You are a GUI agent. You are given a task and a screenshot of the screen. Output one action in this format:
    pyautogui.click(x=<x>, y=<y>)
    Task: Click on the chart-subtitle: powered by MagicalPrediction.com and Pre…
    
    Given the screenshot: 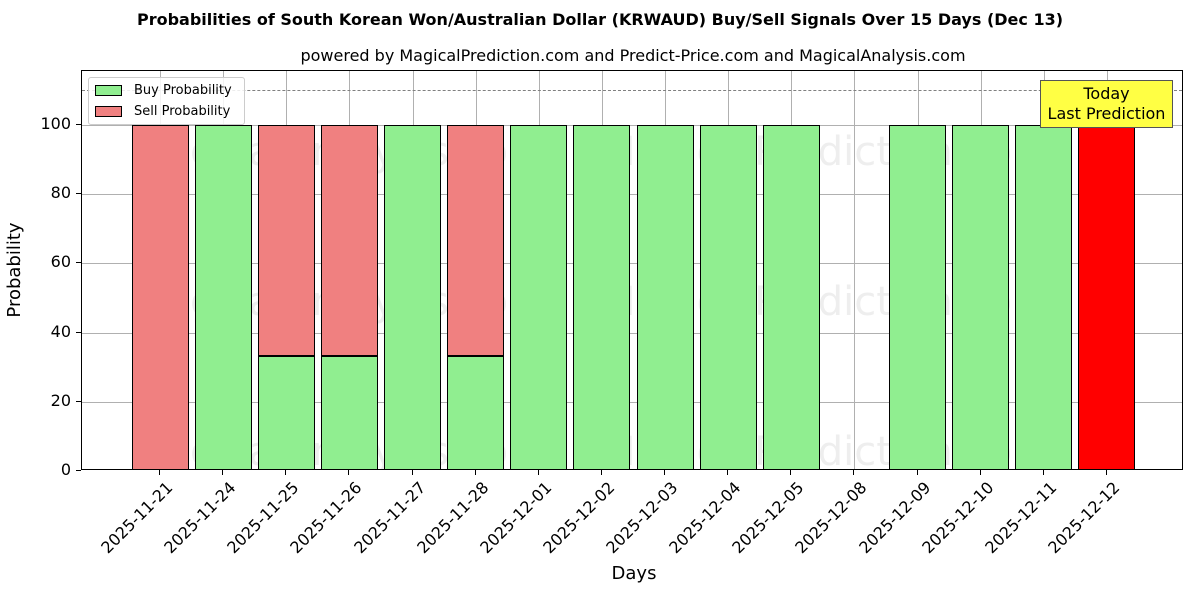 What is the action you would take?
    pyautogui.click(x=633, y=55)
    